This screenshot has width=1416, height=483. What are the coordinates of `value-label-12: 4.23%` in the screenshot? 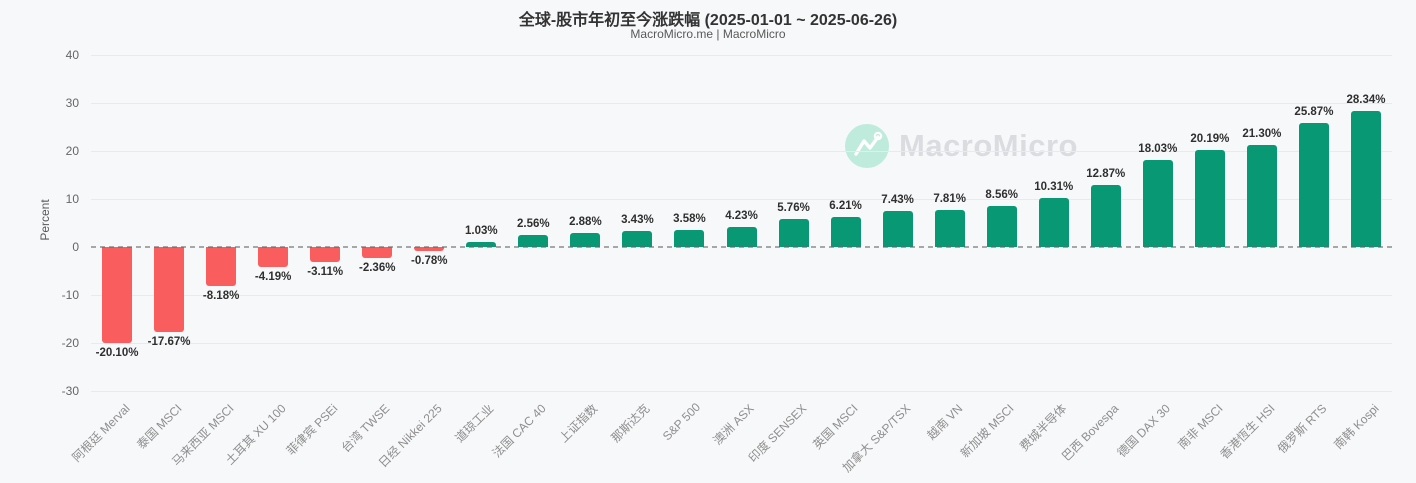 It's located at (741, 215).